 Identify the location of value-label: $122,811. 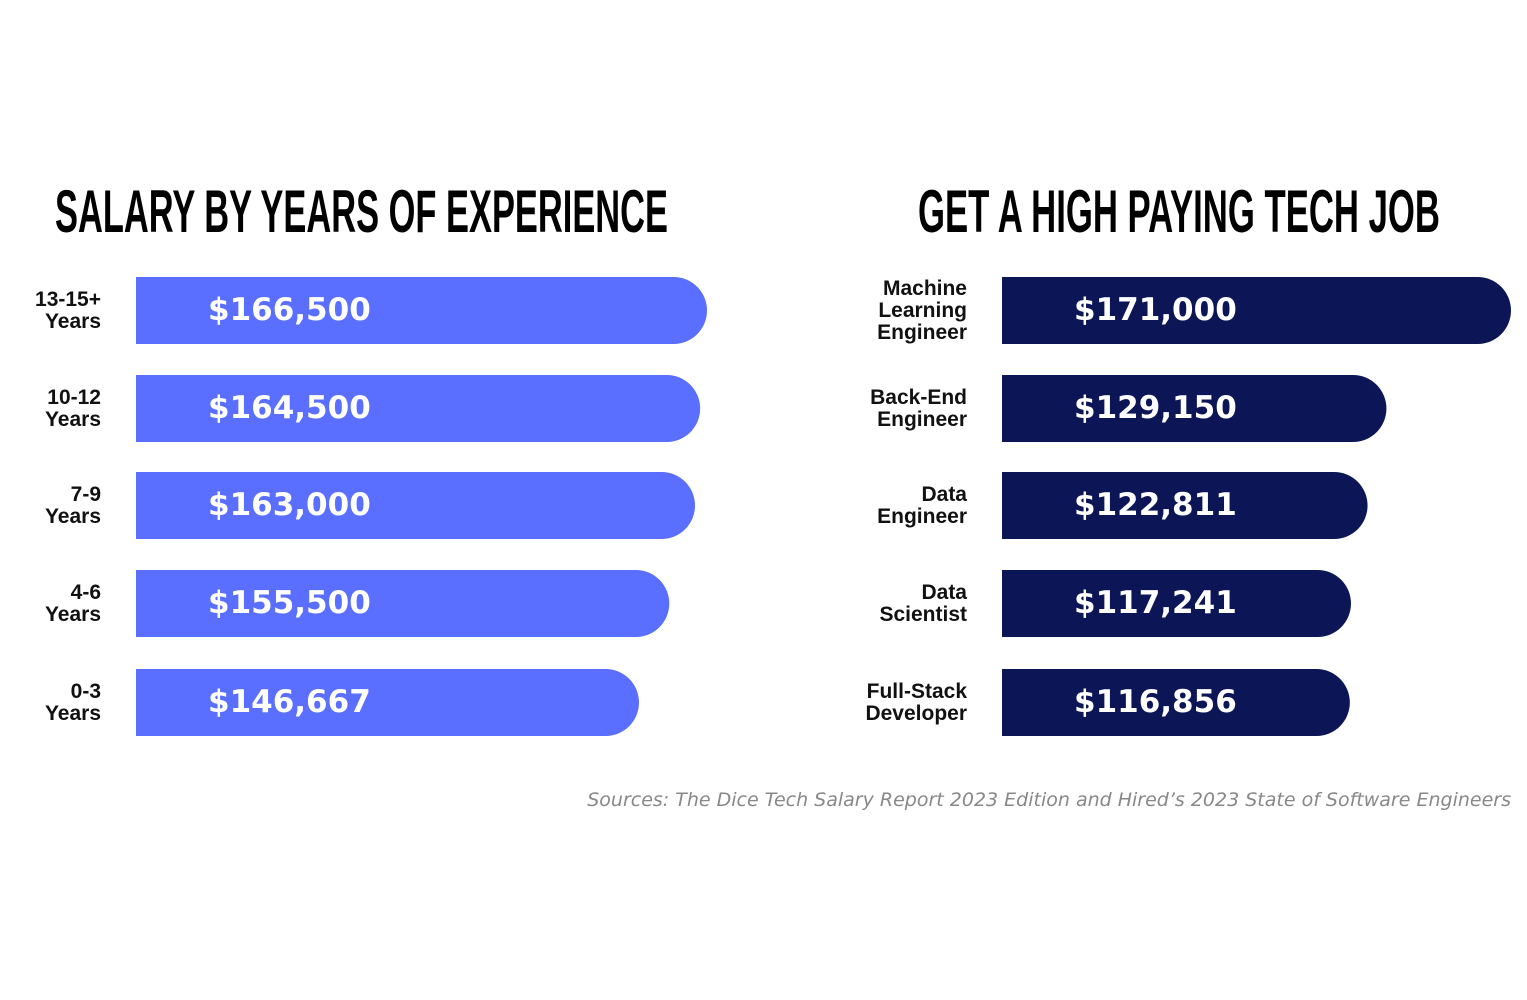
(1155, 505).